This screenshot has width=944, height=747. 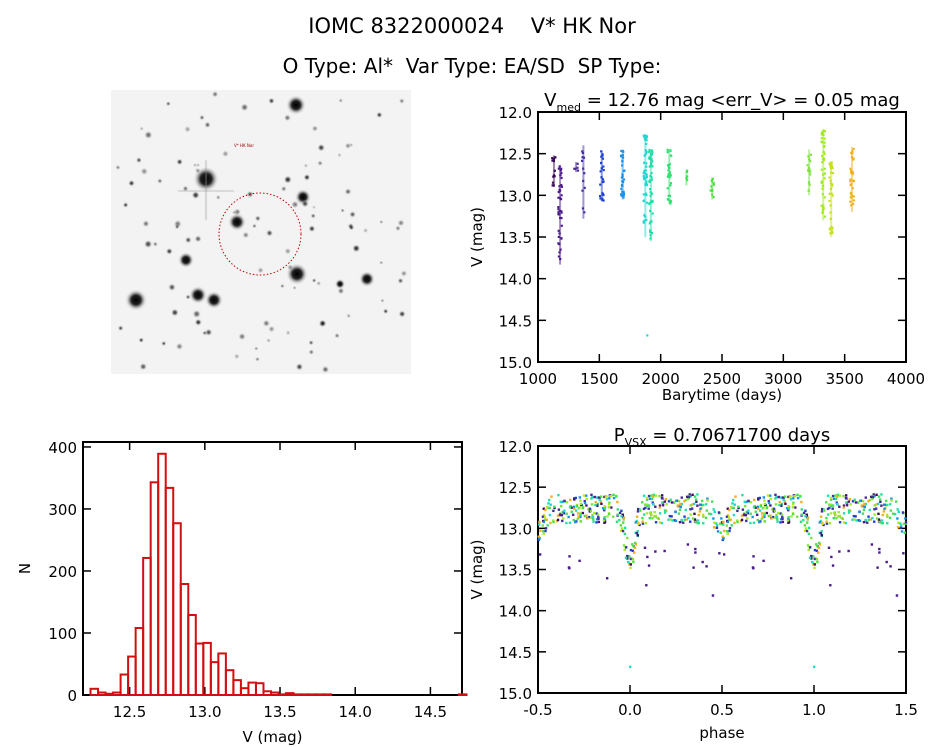 What do you see at coordinates (722, 437) in the screenshot?
I see `plot-title: PVSX = 0.70671700 days` at bounding box center [722, 437].